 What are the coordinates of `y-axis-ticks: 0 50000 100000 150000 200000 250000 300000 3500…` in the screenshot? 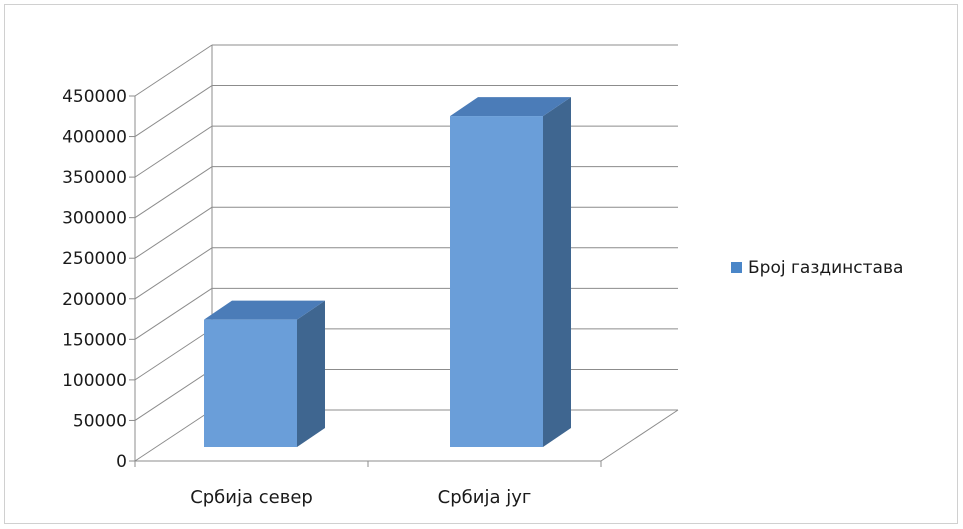 It's located at (94, 279).